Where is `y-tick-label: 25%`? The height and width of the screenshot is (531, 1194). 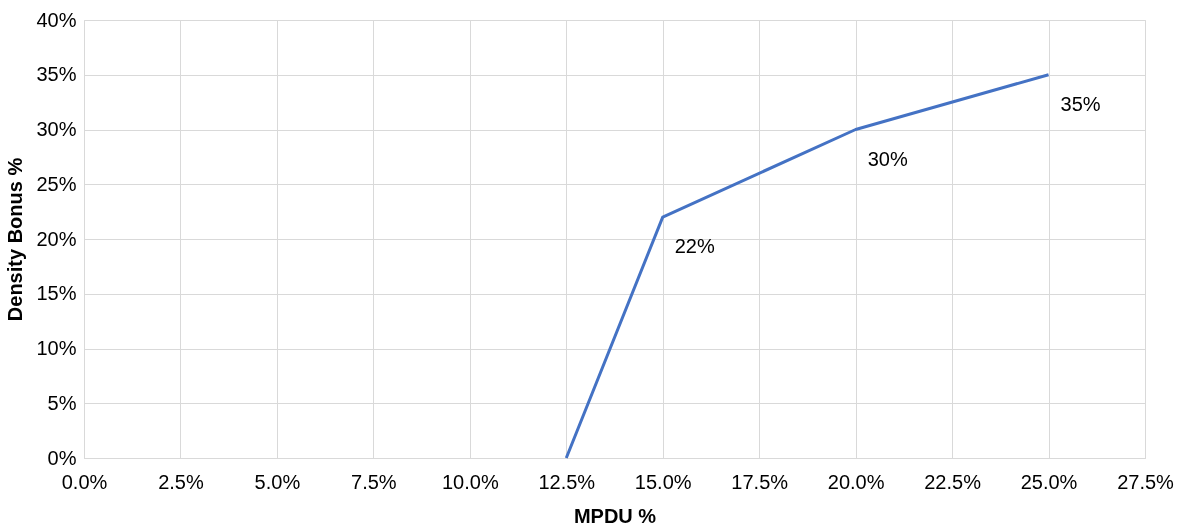 y-tick-label: 25% is located at coordinates (56, 183).